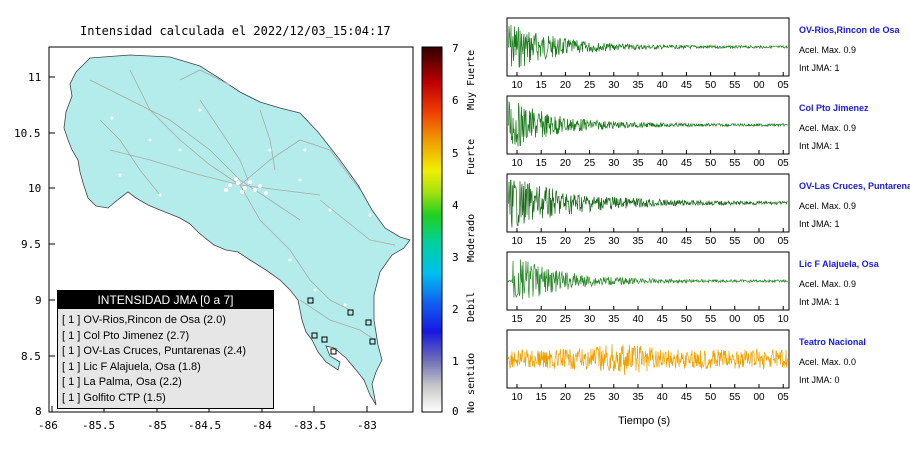 The image size is (910, 460). Describe the element at coordinates (132, 382) in the screenshot. I see `legend-text: La Palma, Osa (2.2)` at that location.